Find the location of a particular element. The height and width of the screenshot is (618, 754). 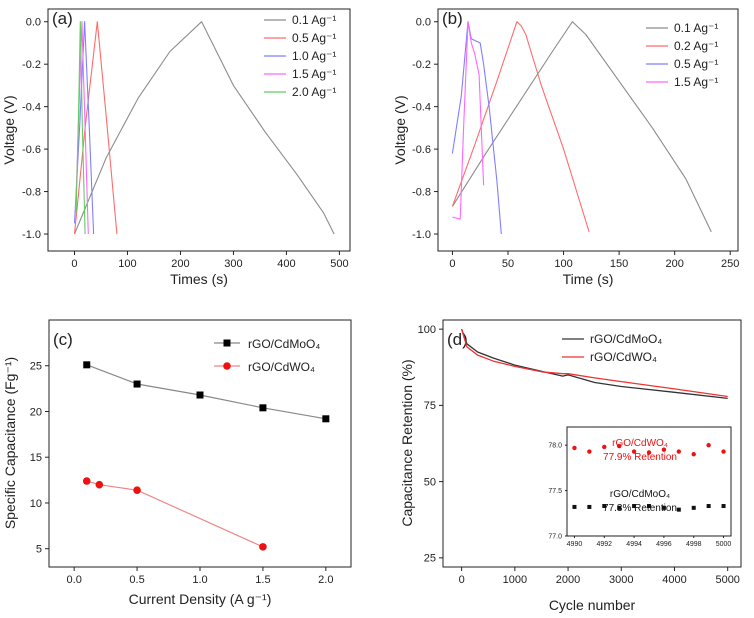

legend-label-c-0: rGO/CdMoO₄ is located at coordinates (284, 344).